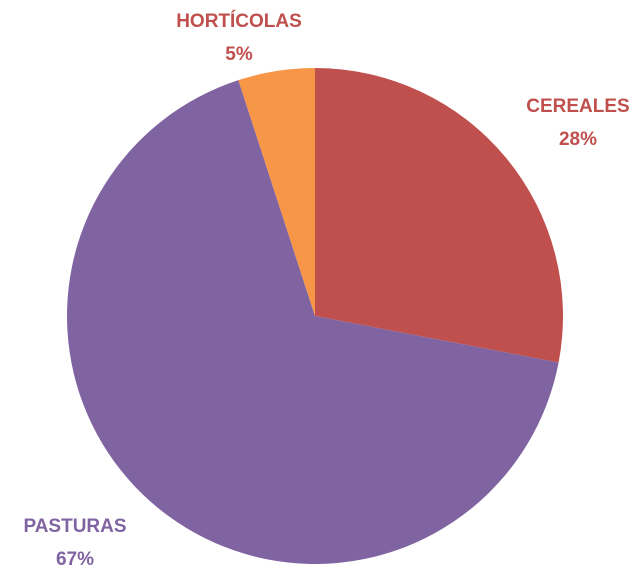 This screenshot has height=571, width=636. Describe the element at coordinates (577, 106) in the screenshot. I see `slice-label: CEREALES` at that location.